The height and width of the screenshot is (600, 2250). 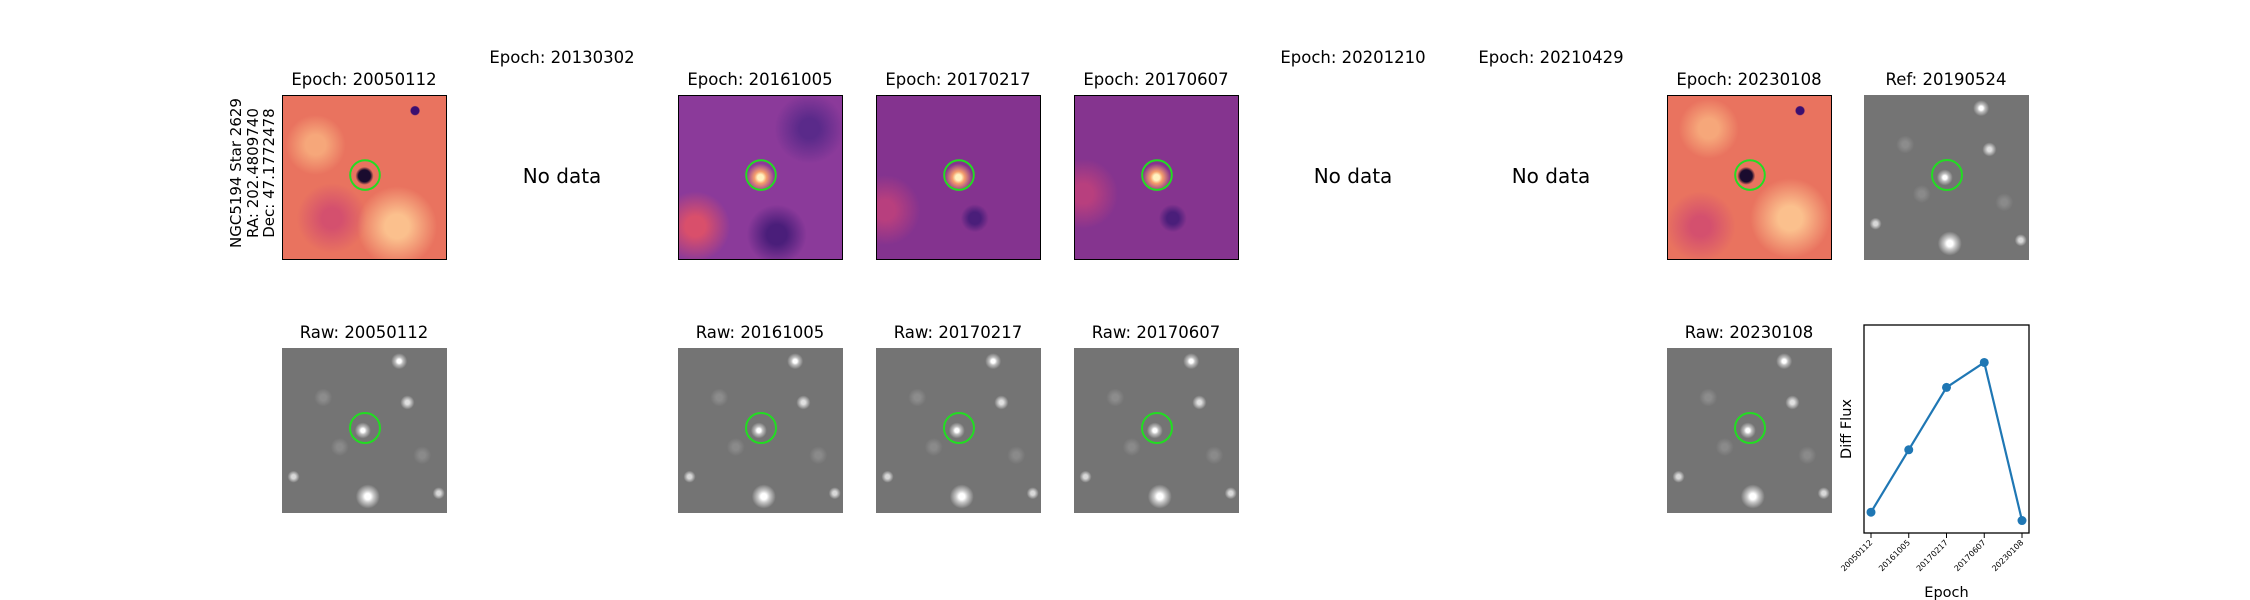 What do you see at coordinates (1156, 332) in the screenshot?
I see `raw-title-4: Raw: 20170607` at bounding box center [1156, 332].